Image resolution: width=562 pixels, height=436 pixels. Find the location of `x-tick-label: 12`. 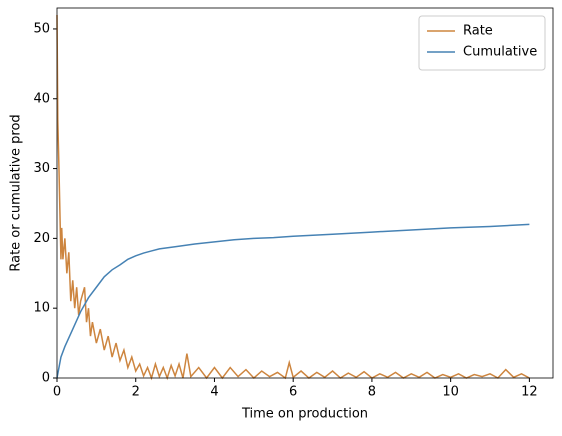

x-tick-label: 12 is located at coordinates (529, 392).